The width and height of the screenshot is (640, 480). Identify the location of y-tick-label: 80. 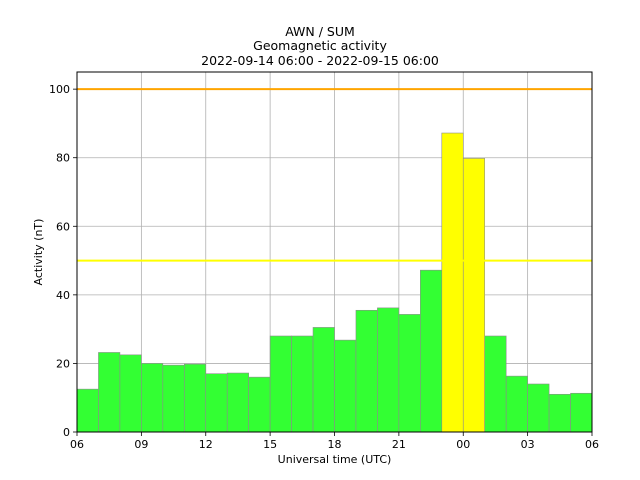
(63, 158).